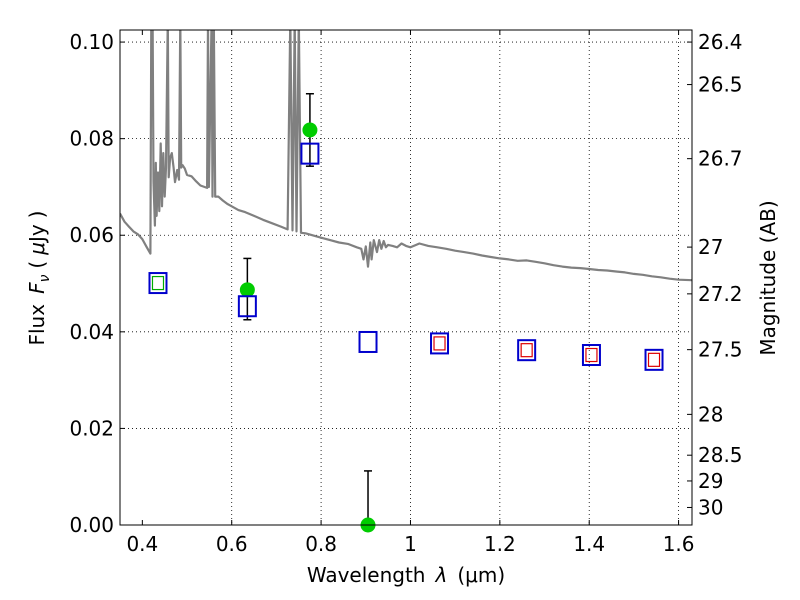 The height and width of the screenshot is (600, 800). What do you see at coordinates (720, 350) in the screenshot?
I see `y2-tick-label: 27.5` at bounding box center [720, 350].